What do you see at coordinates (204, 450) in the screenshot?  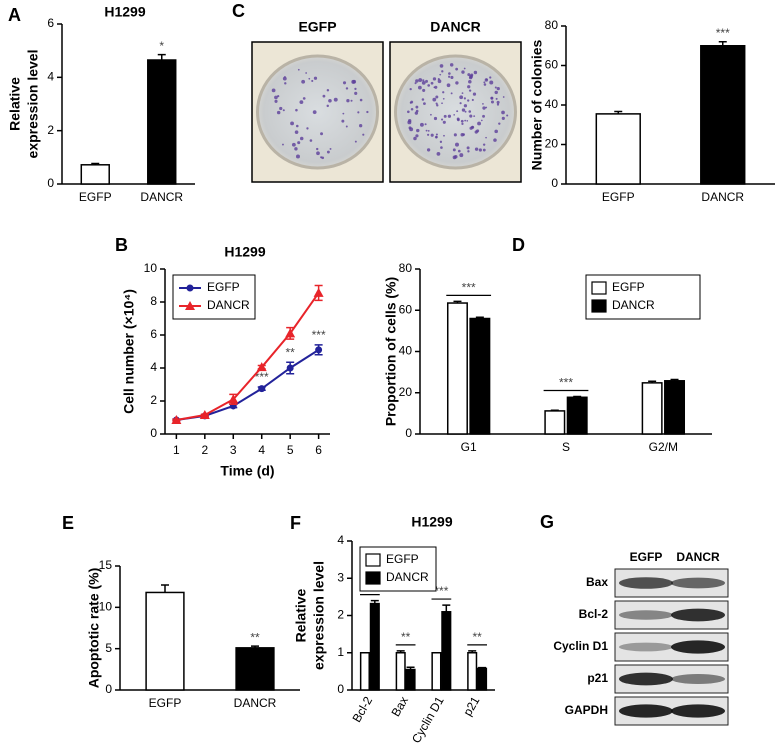 I see `x-tick-label: 2` at bounding box center [204, 450].